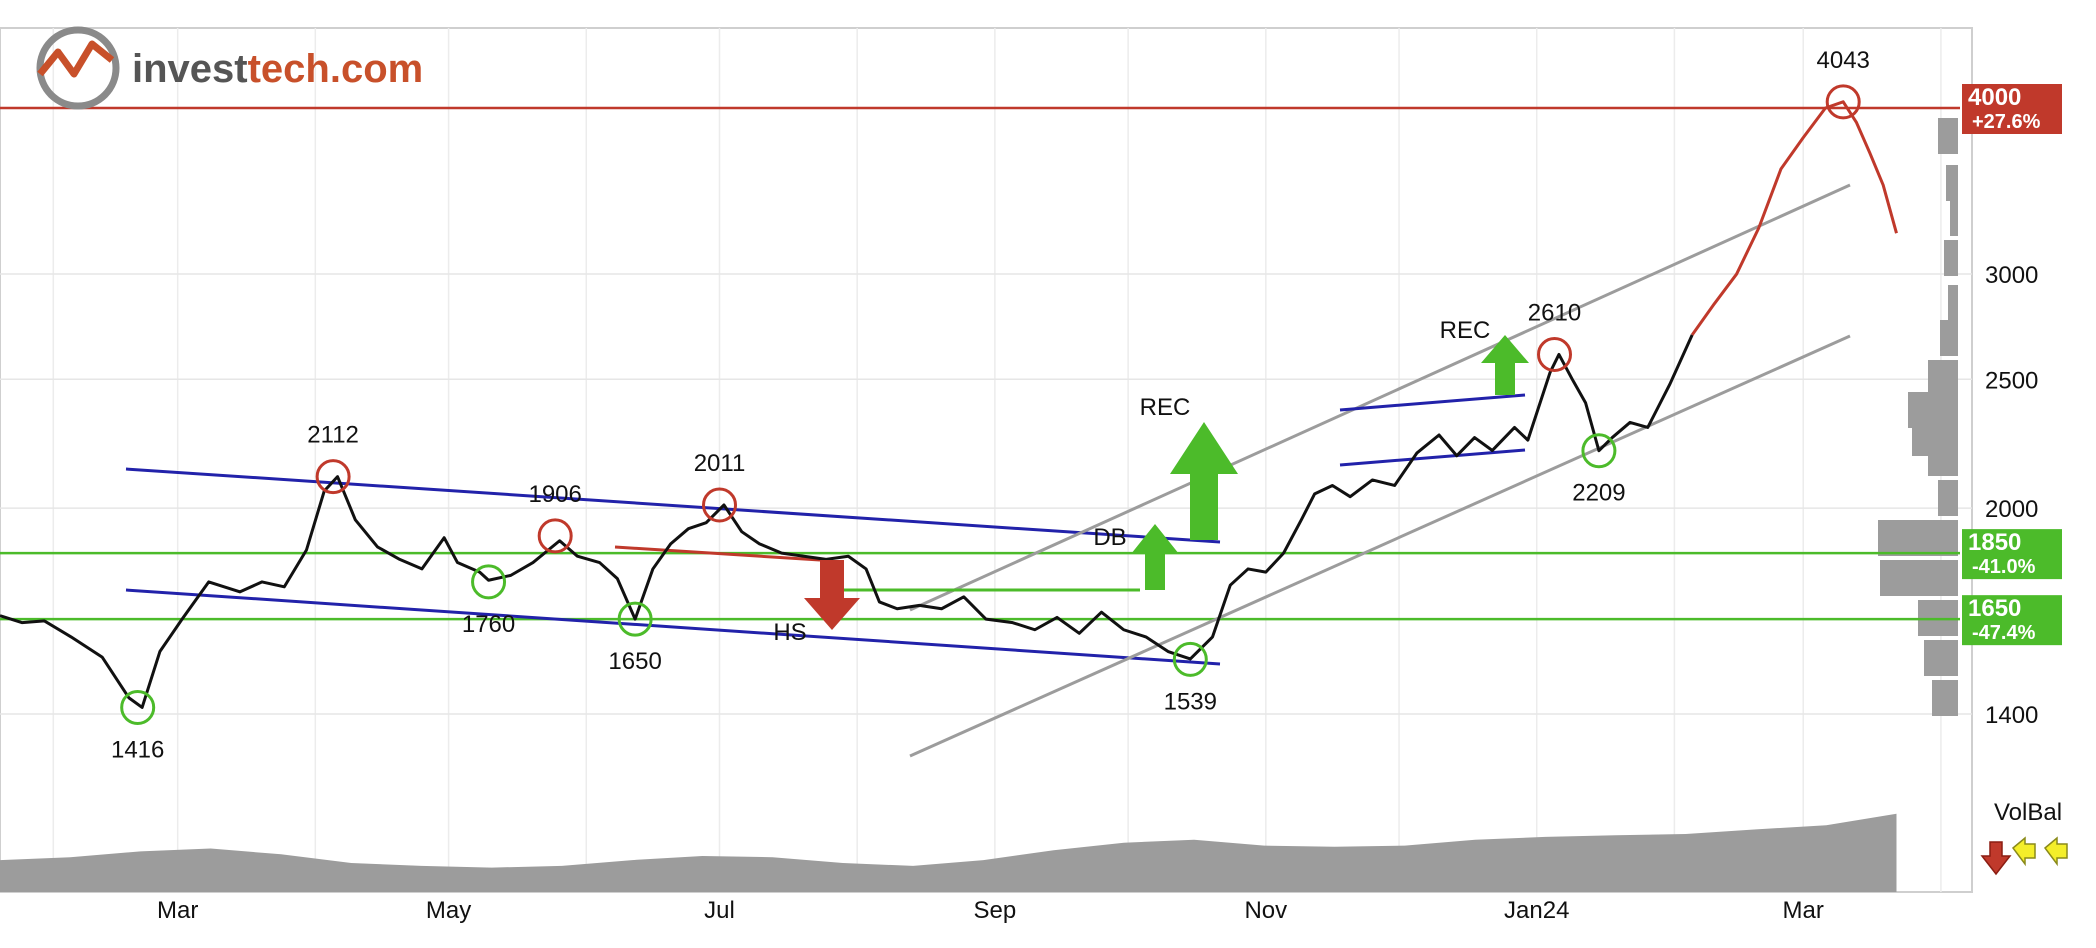 This screenshot has height=948, width=2096. What do you see at coordinates (1918, 417) in the screenshot?
I see `volume-histogram` at bounding box center [1918, 417].